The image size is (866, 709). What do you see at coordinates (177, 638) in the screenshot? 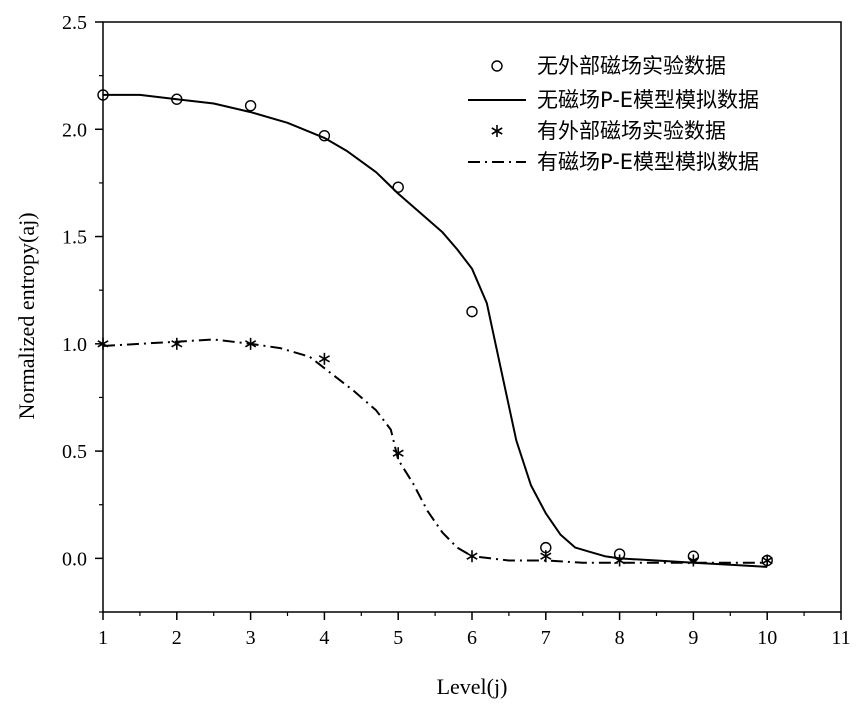
I see `x-tick-label: 2` at bounding box center [177, 638].